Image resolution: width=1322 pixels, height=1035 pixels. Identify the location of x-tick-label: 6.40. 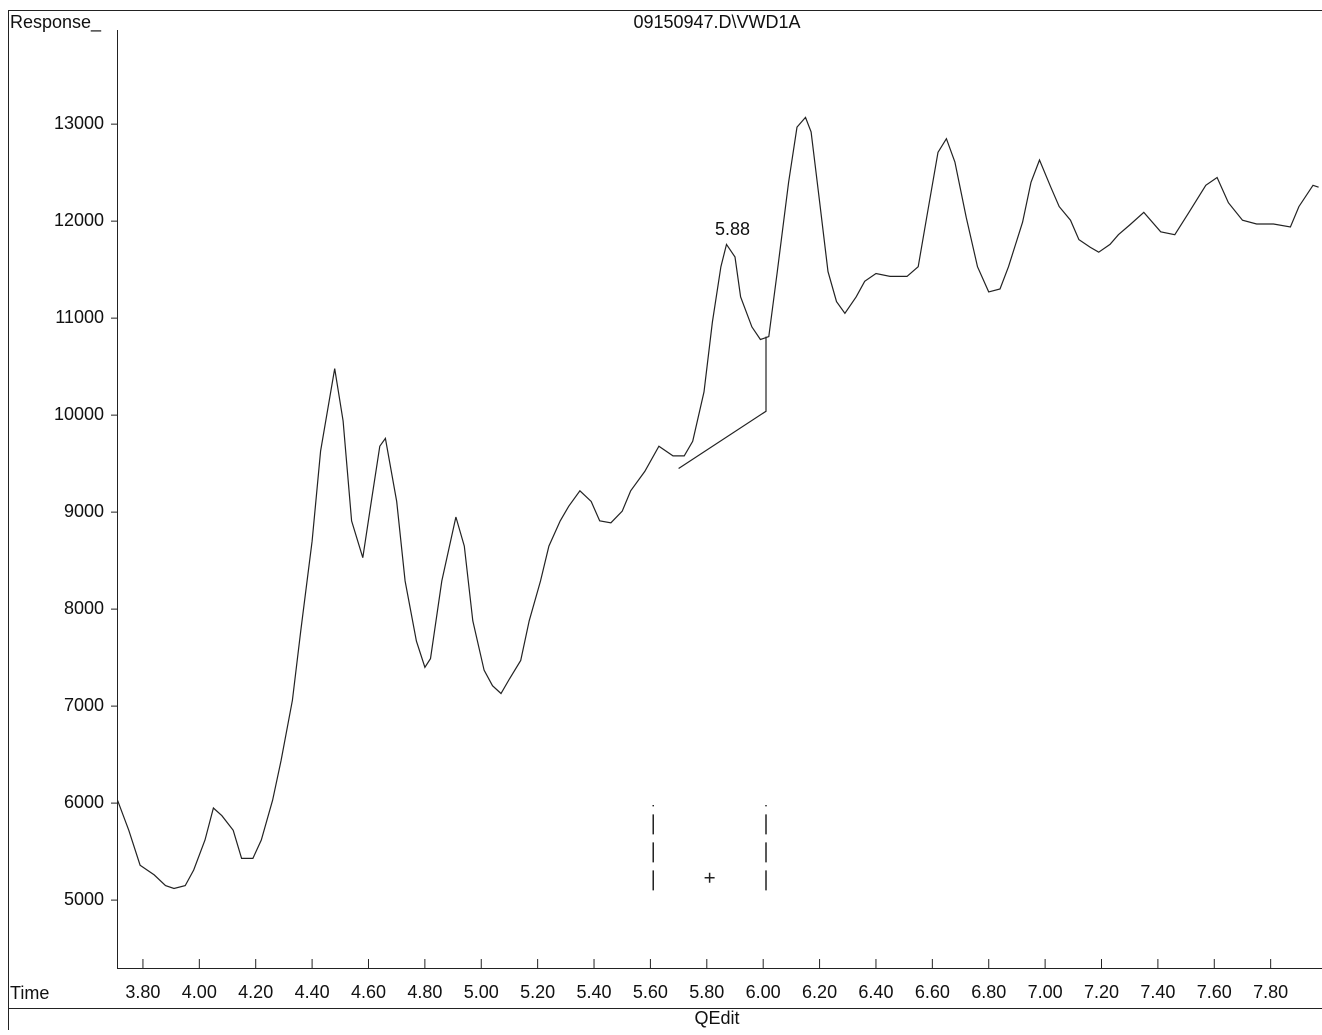
(875, 992).